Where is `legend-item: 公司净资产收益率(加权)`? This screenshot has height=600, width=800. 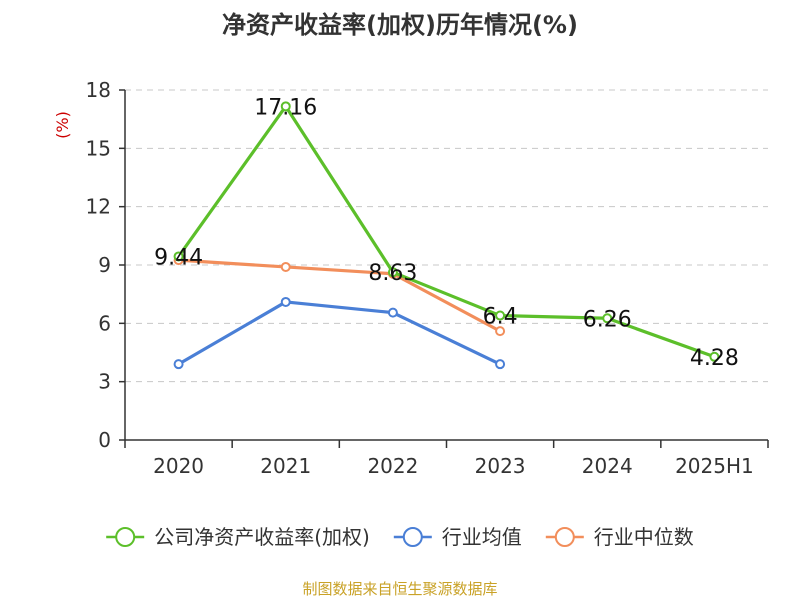
legend-item: 公司净资产收益率(加权) is located at coordinates (238, 537).